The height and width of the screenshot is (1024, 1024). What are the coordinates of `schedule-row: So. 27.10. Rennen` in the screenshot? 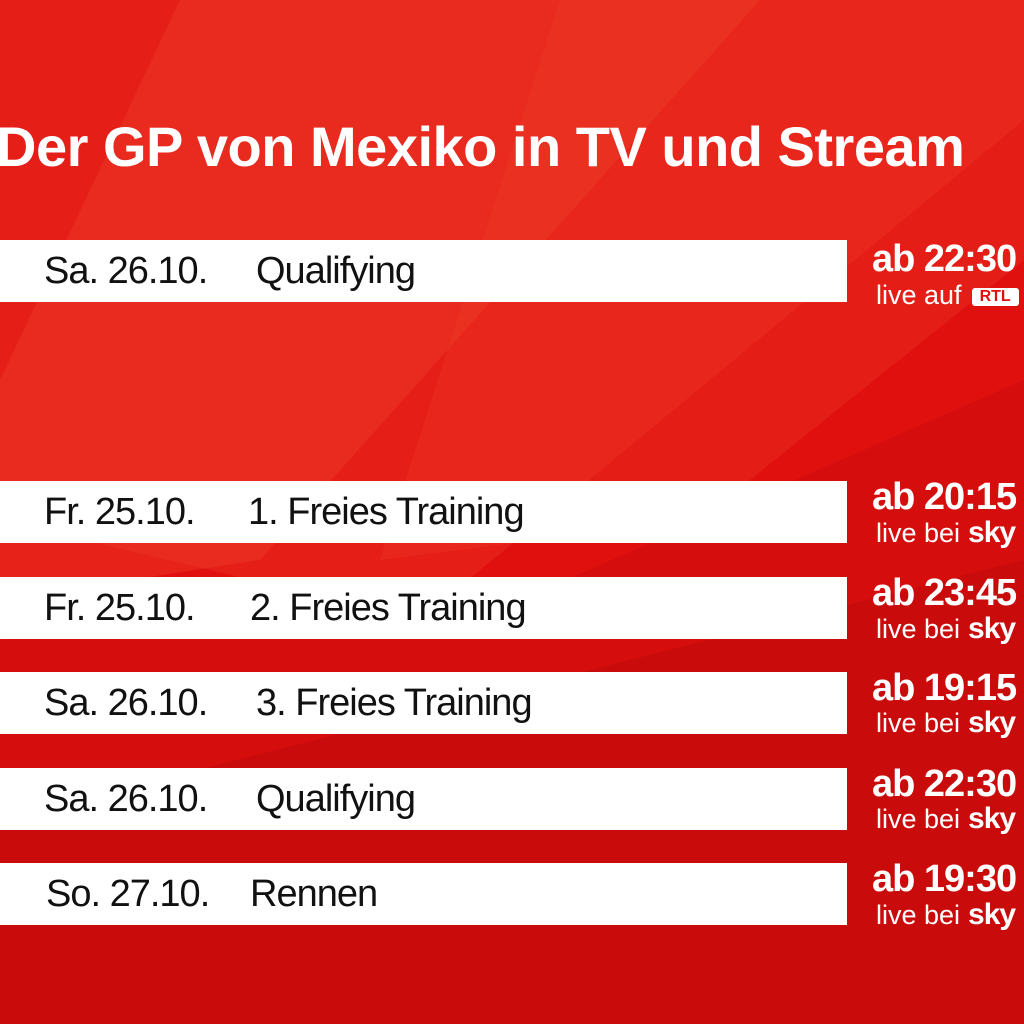 It's located at (423, 894).